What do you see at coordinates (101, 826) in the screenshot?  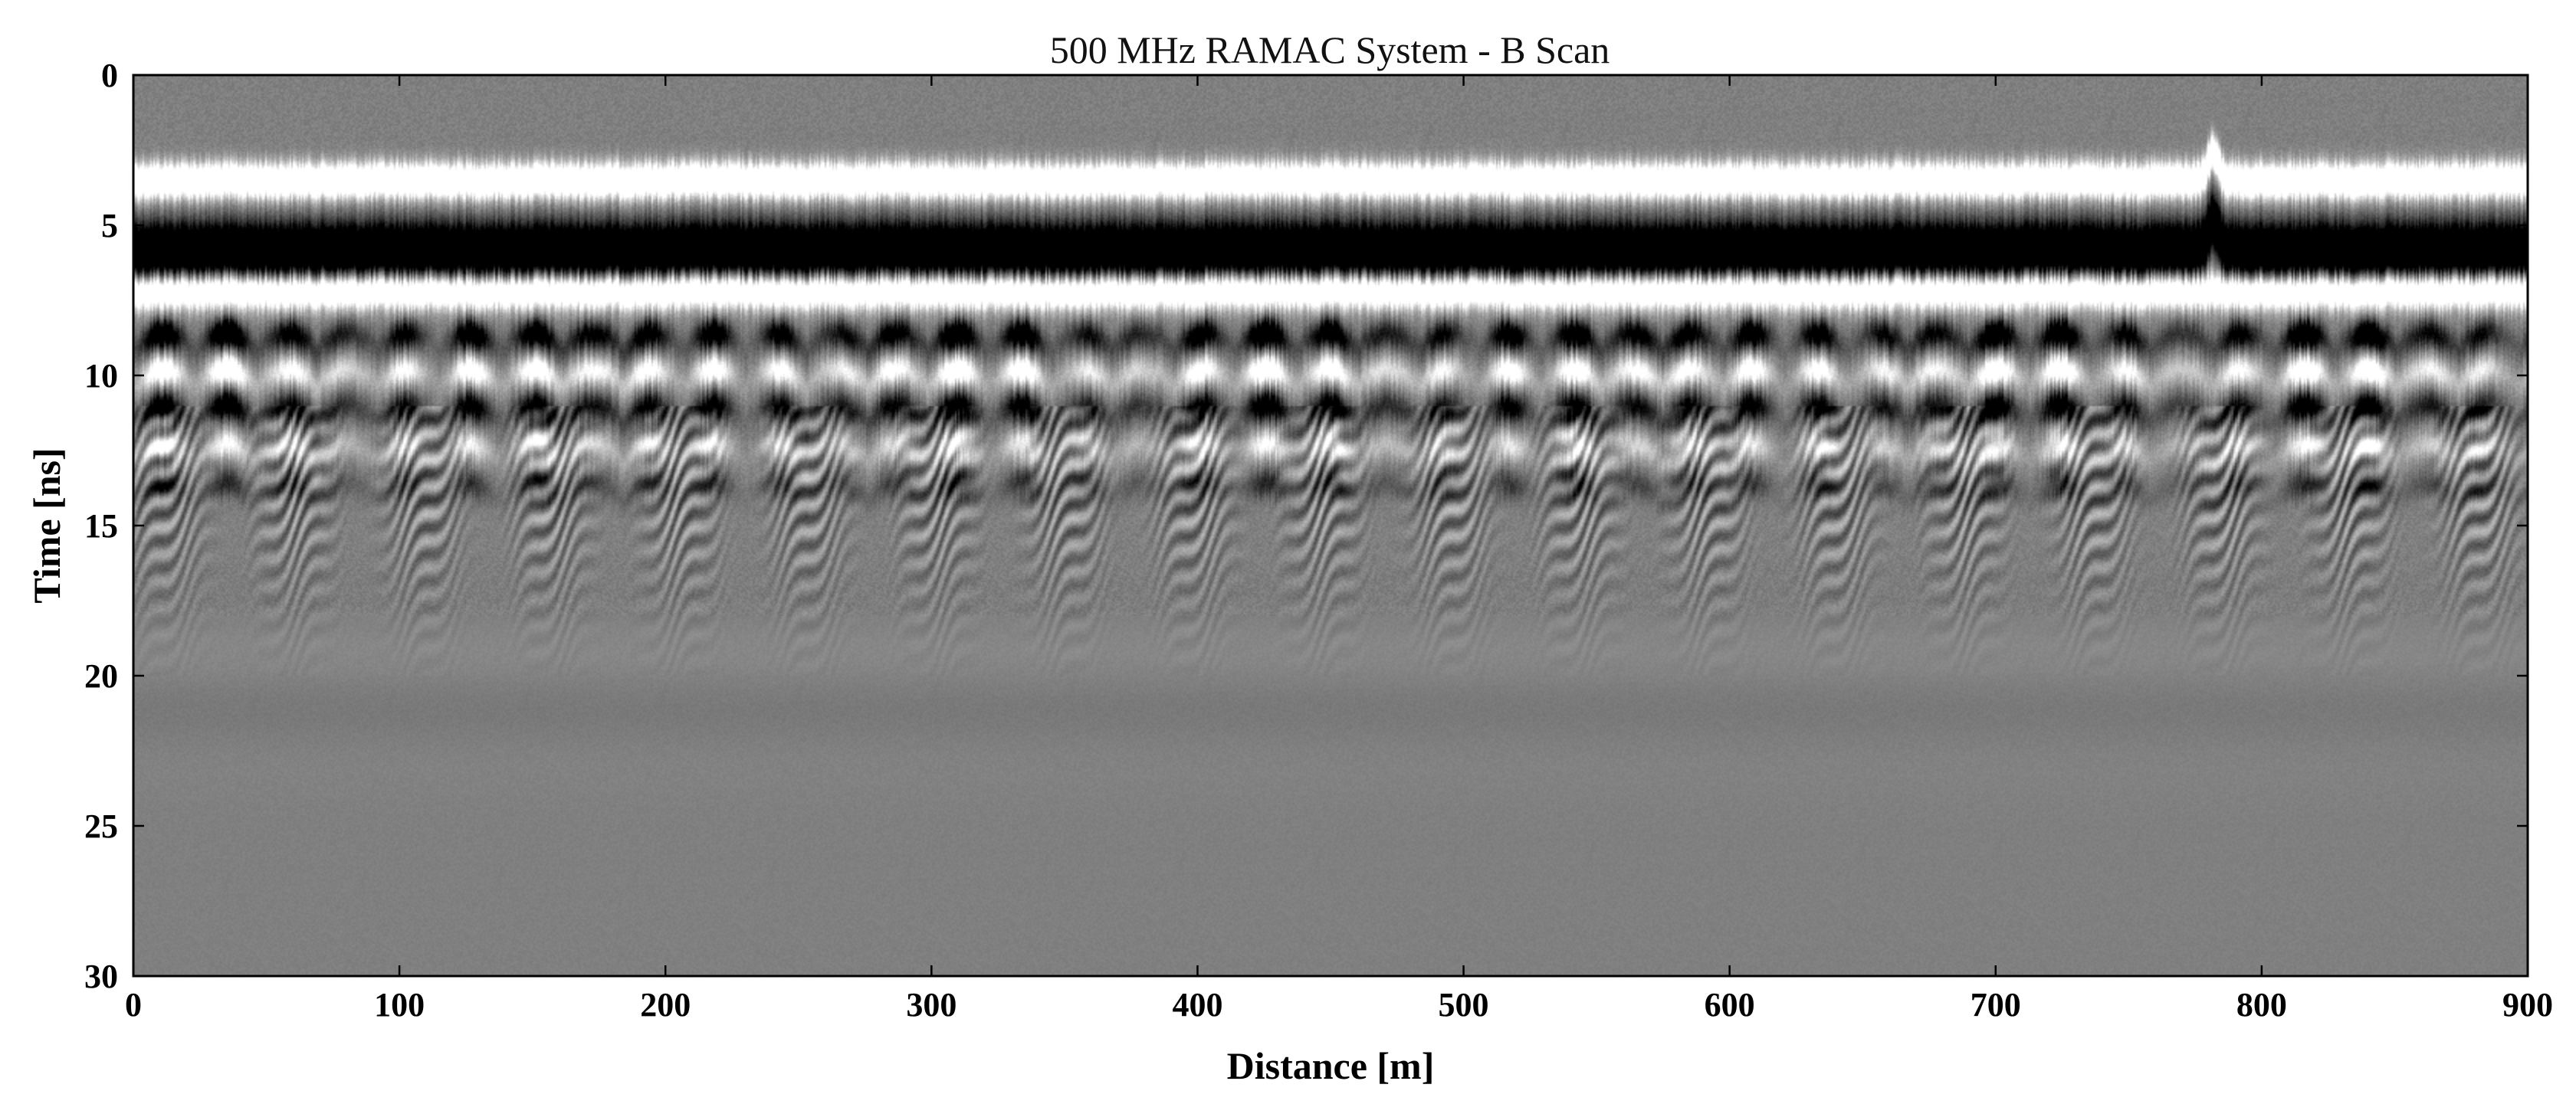 I see `y-tick-label: 25` at bounding box center [101, 826].